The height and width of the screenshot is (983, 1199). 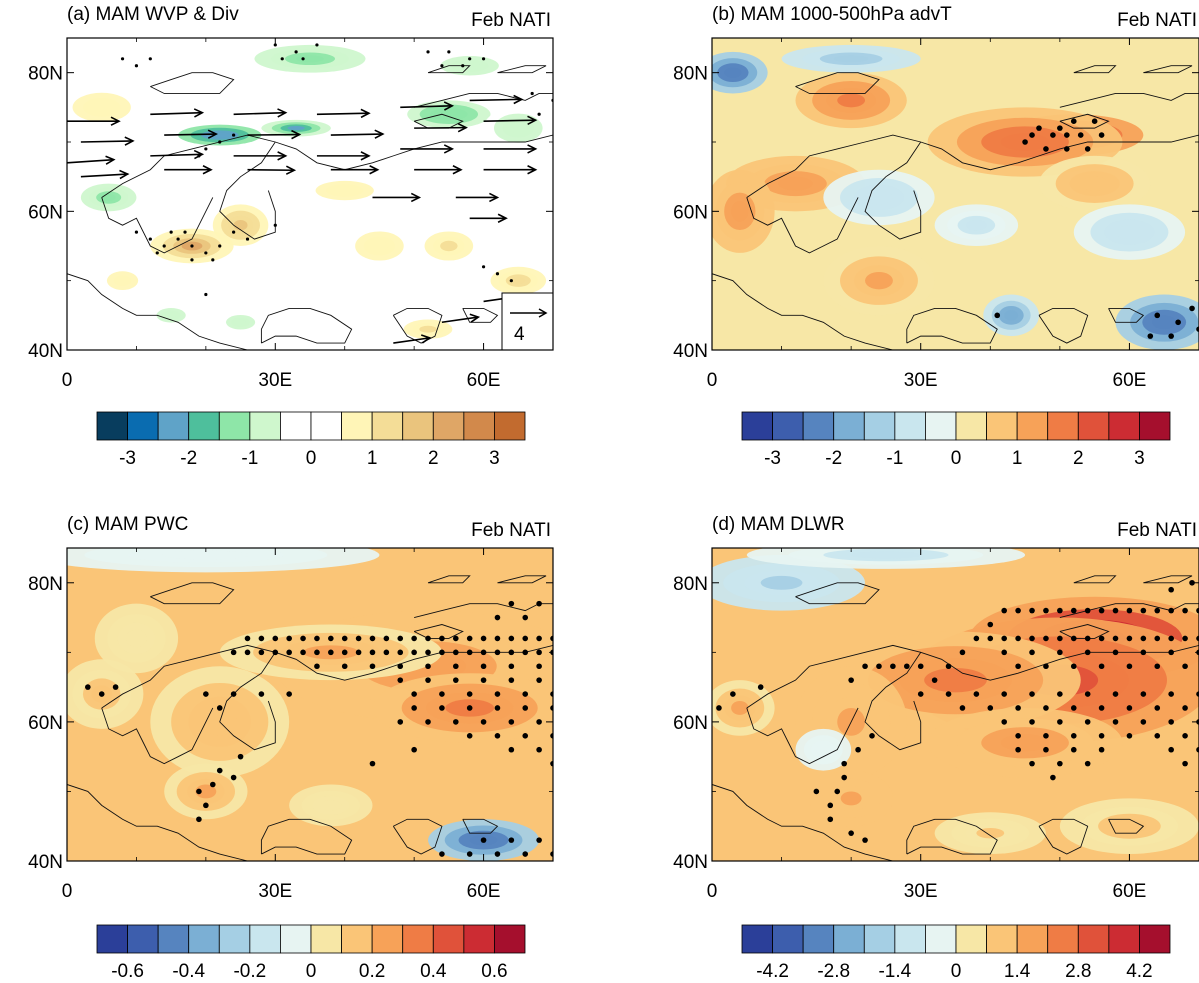 What do you see at coordinates (772, 969) in the screenshot?
I see `colorbar-label: -4.2` at bounding box center [772, 969].